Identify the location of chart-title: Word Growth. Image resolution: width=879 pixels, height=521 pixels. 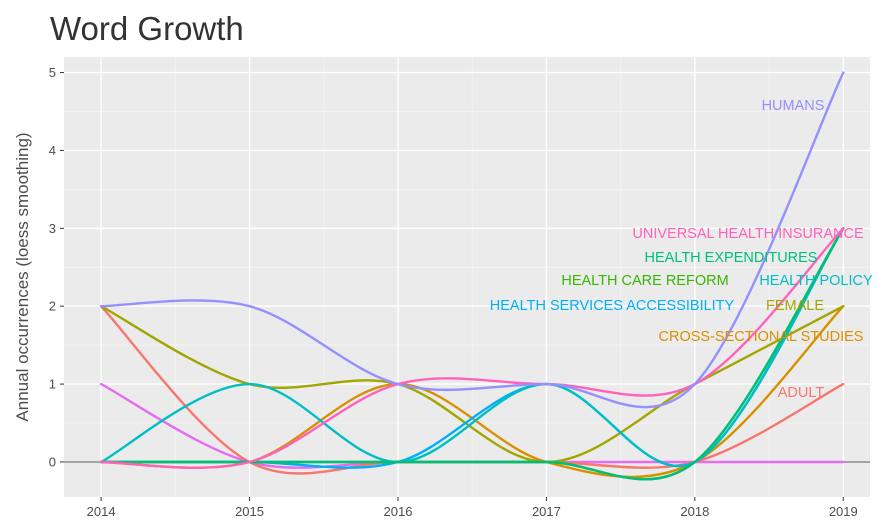
(147, 28).